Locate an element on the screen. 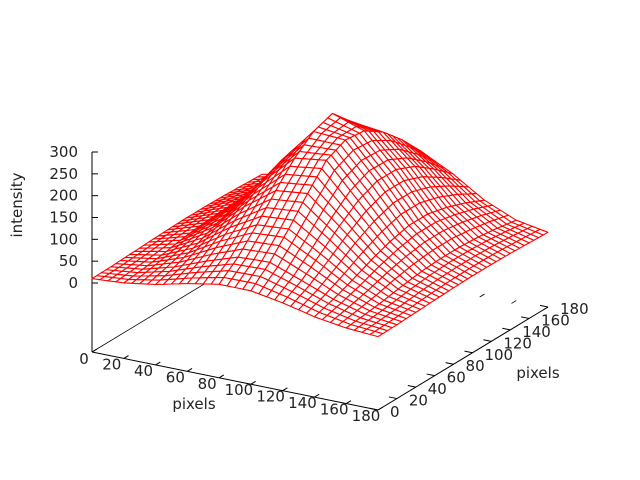  y-tick-label: 140 is located at coordinates (536, 332).